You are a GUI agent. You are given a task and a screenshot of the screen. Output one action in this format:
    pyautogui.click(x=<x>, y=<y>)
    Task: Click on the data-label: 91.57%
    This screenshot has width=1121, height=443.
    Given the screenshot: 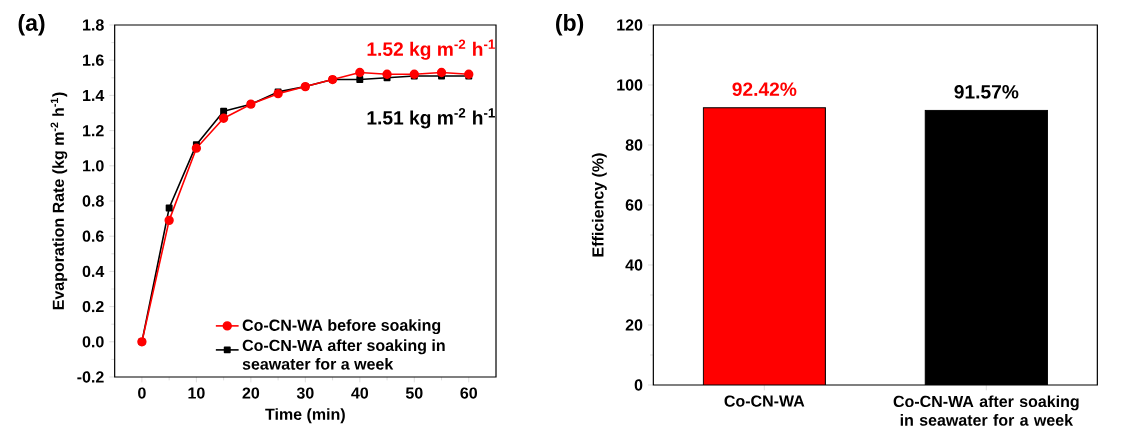 What is the action you would take?
    pyautogui.click(x=986, y=91)
    